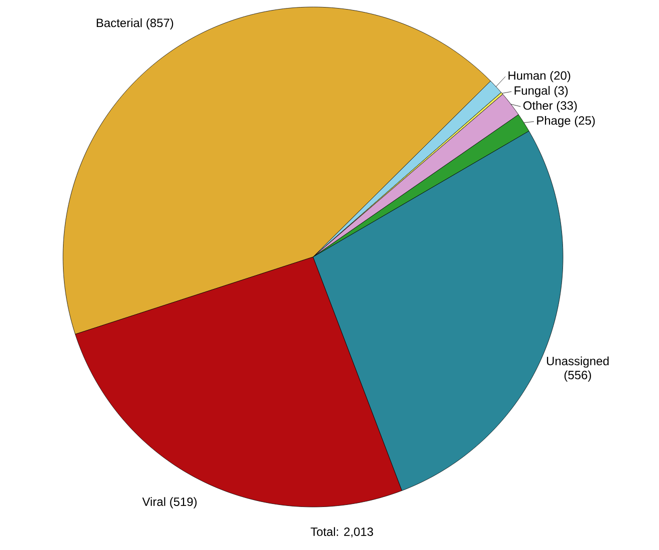 This screenshot has width=659, height=550. Describe the element at coordinates (342, 532) in the screenshot. I see `text: Total: 2,013` at that location.